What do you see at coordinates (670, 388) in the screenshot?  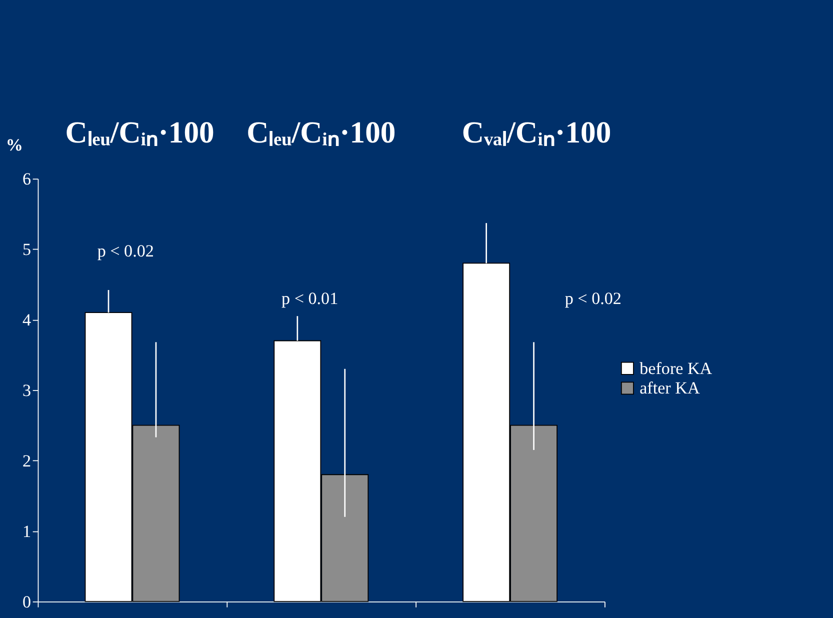 I see `legend-label: after KA` at bounding box center [670, 388].